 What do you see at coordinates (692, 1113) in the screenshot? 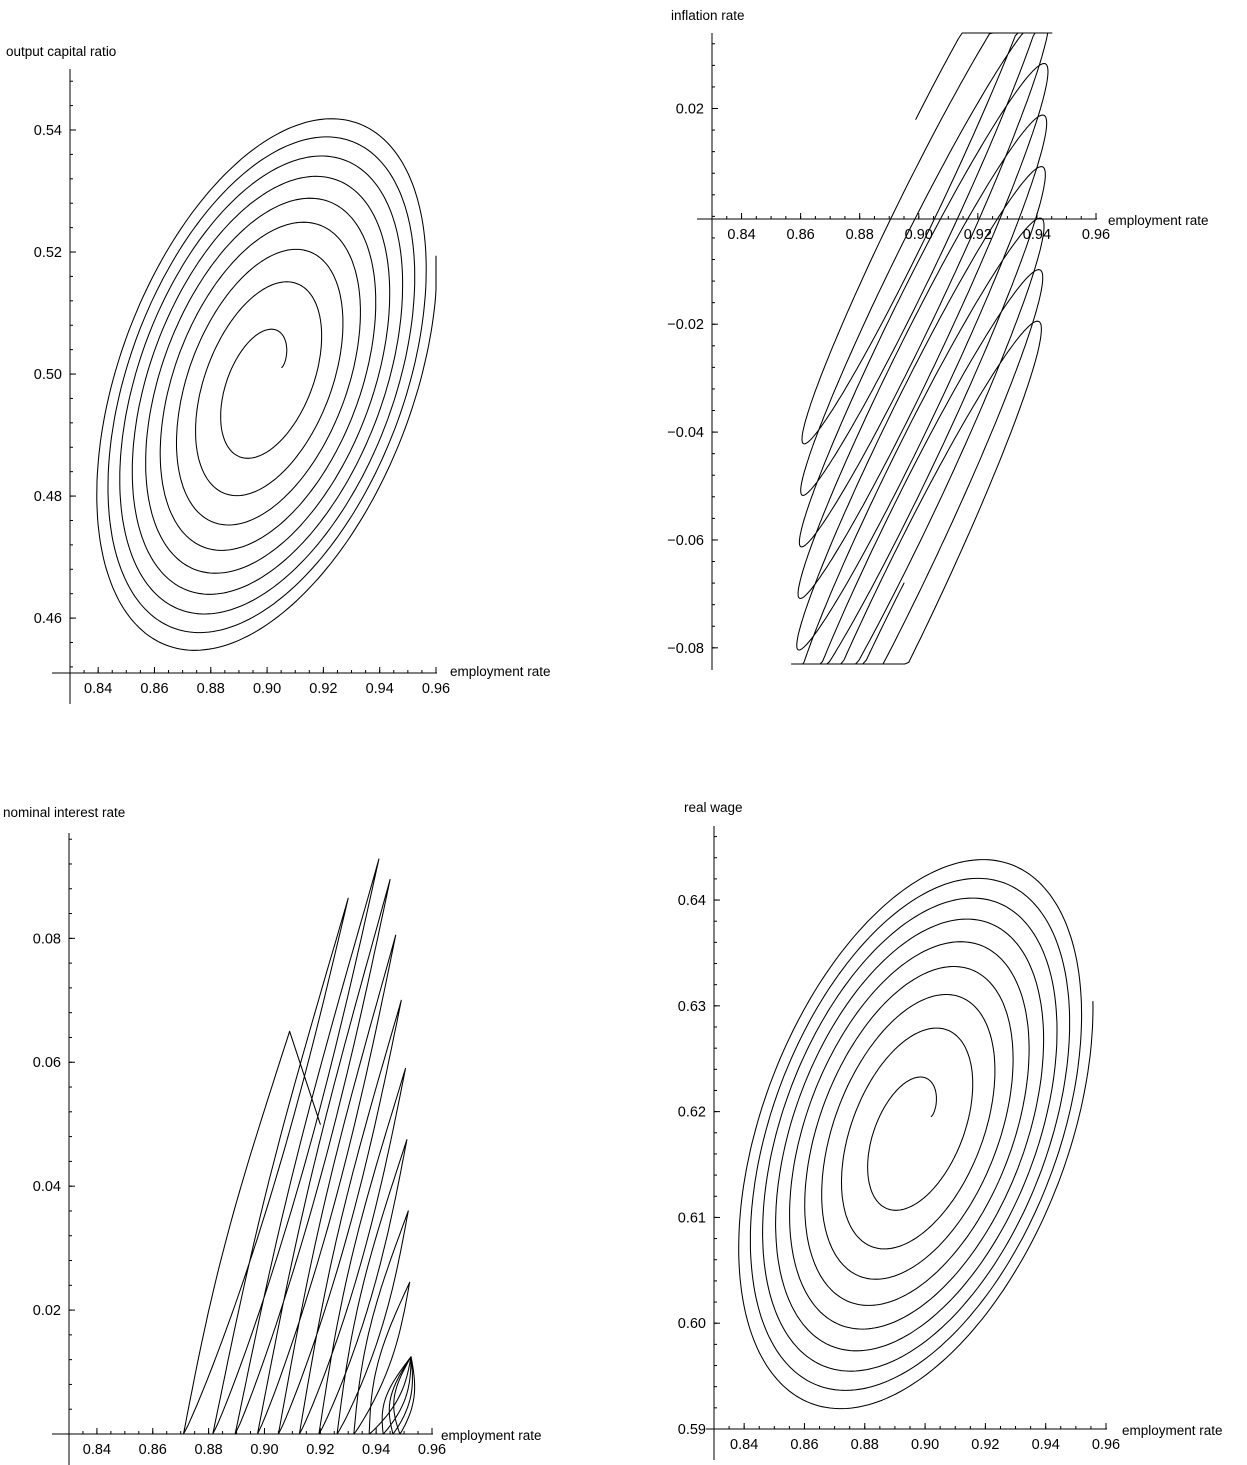
I see `y-tick-label: 0.62` at bounding box center [692, 1113].